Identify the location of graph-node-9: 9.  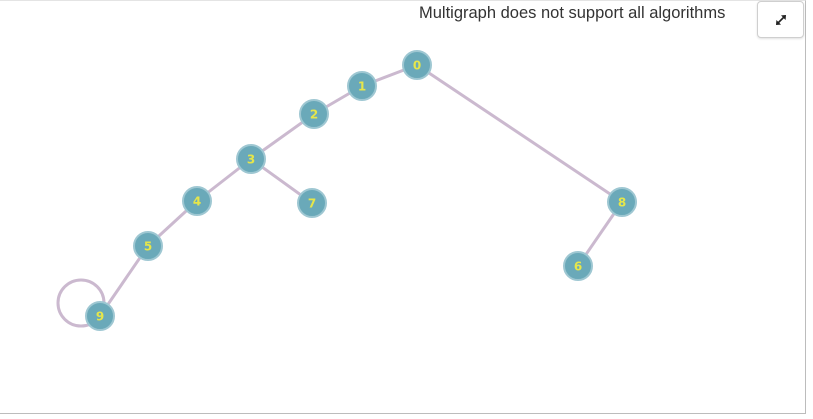
(100, 316).